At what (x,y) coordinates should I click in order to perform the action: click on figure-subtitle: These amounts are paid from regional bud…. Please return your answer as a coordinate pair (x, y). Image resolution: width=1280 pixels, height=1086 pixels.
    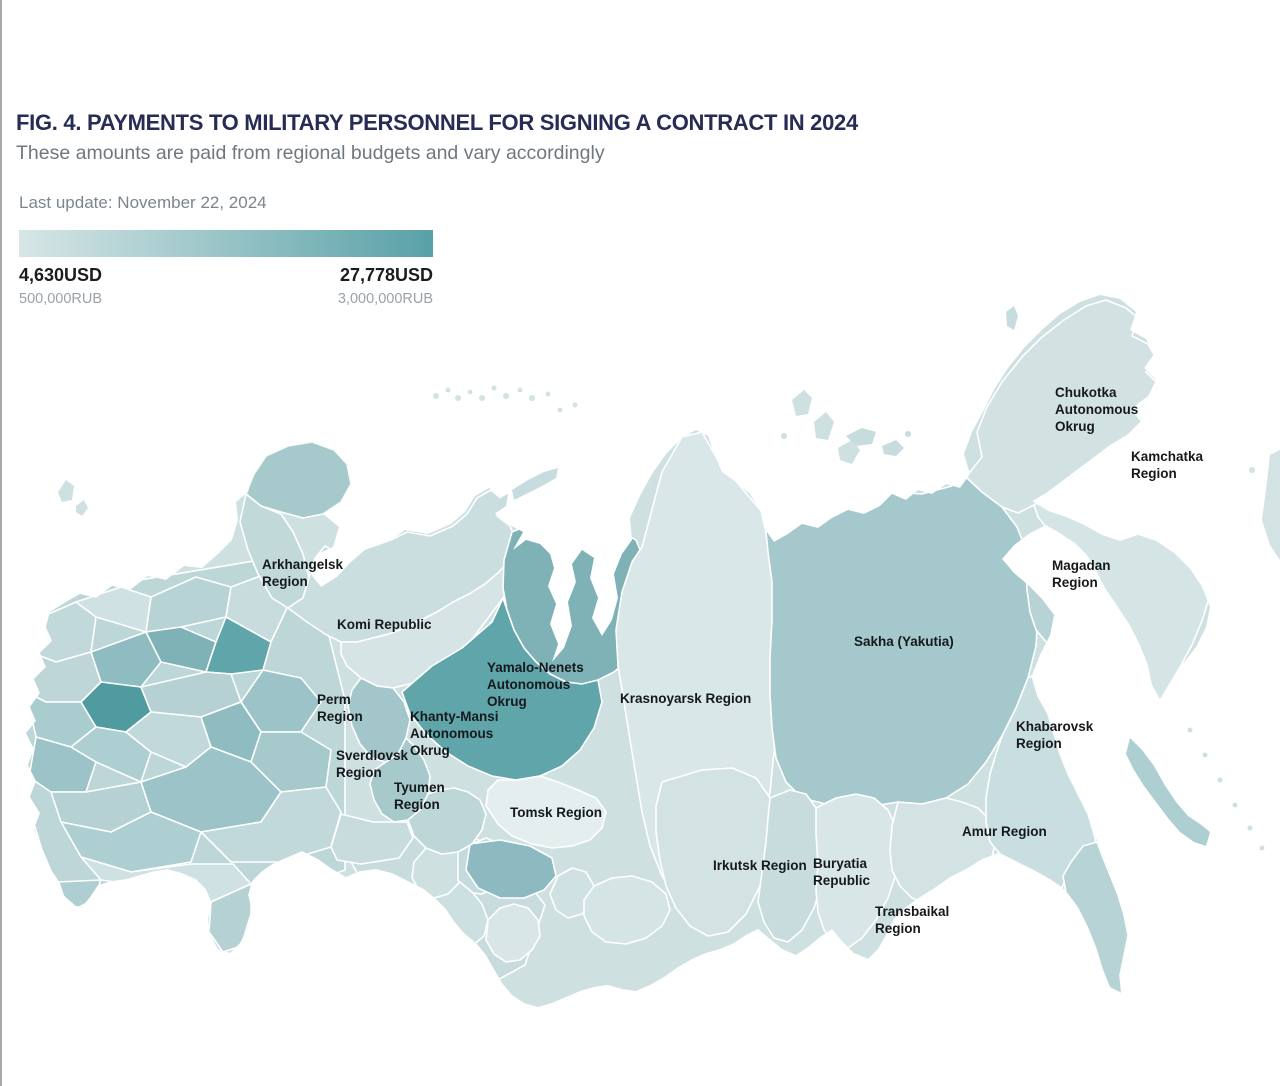
    Looking at the image, I should click on (310, 153).